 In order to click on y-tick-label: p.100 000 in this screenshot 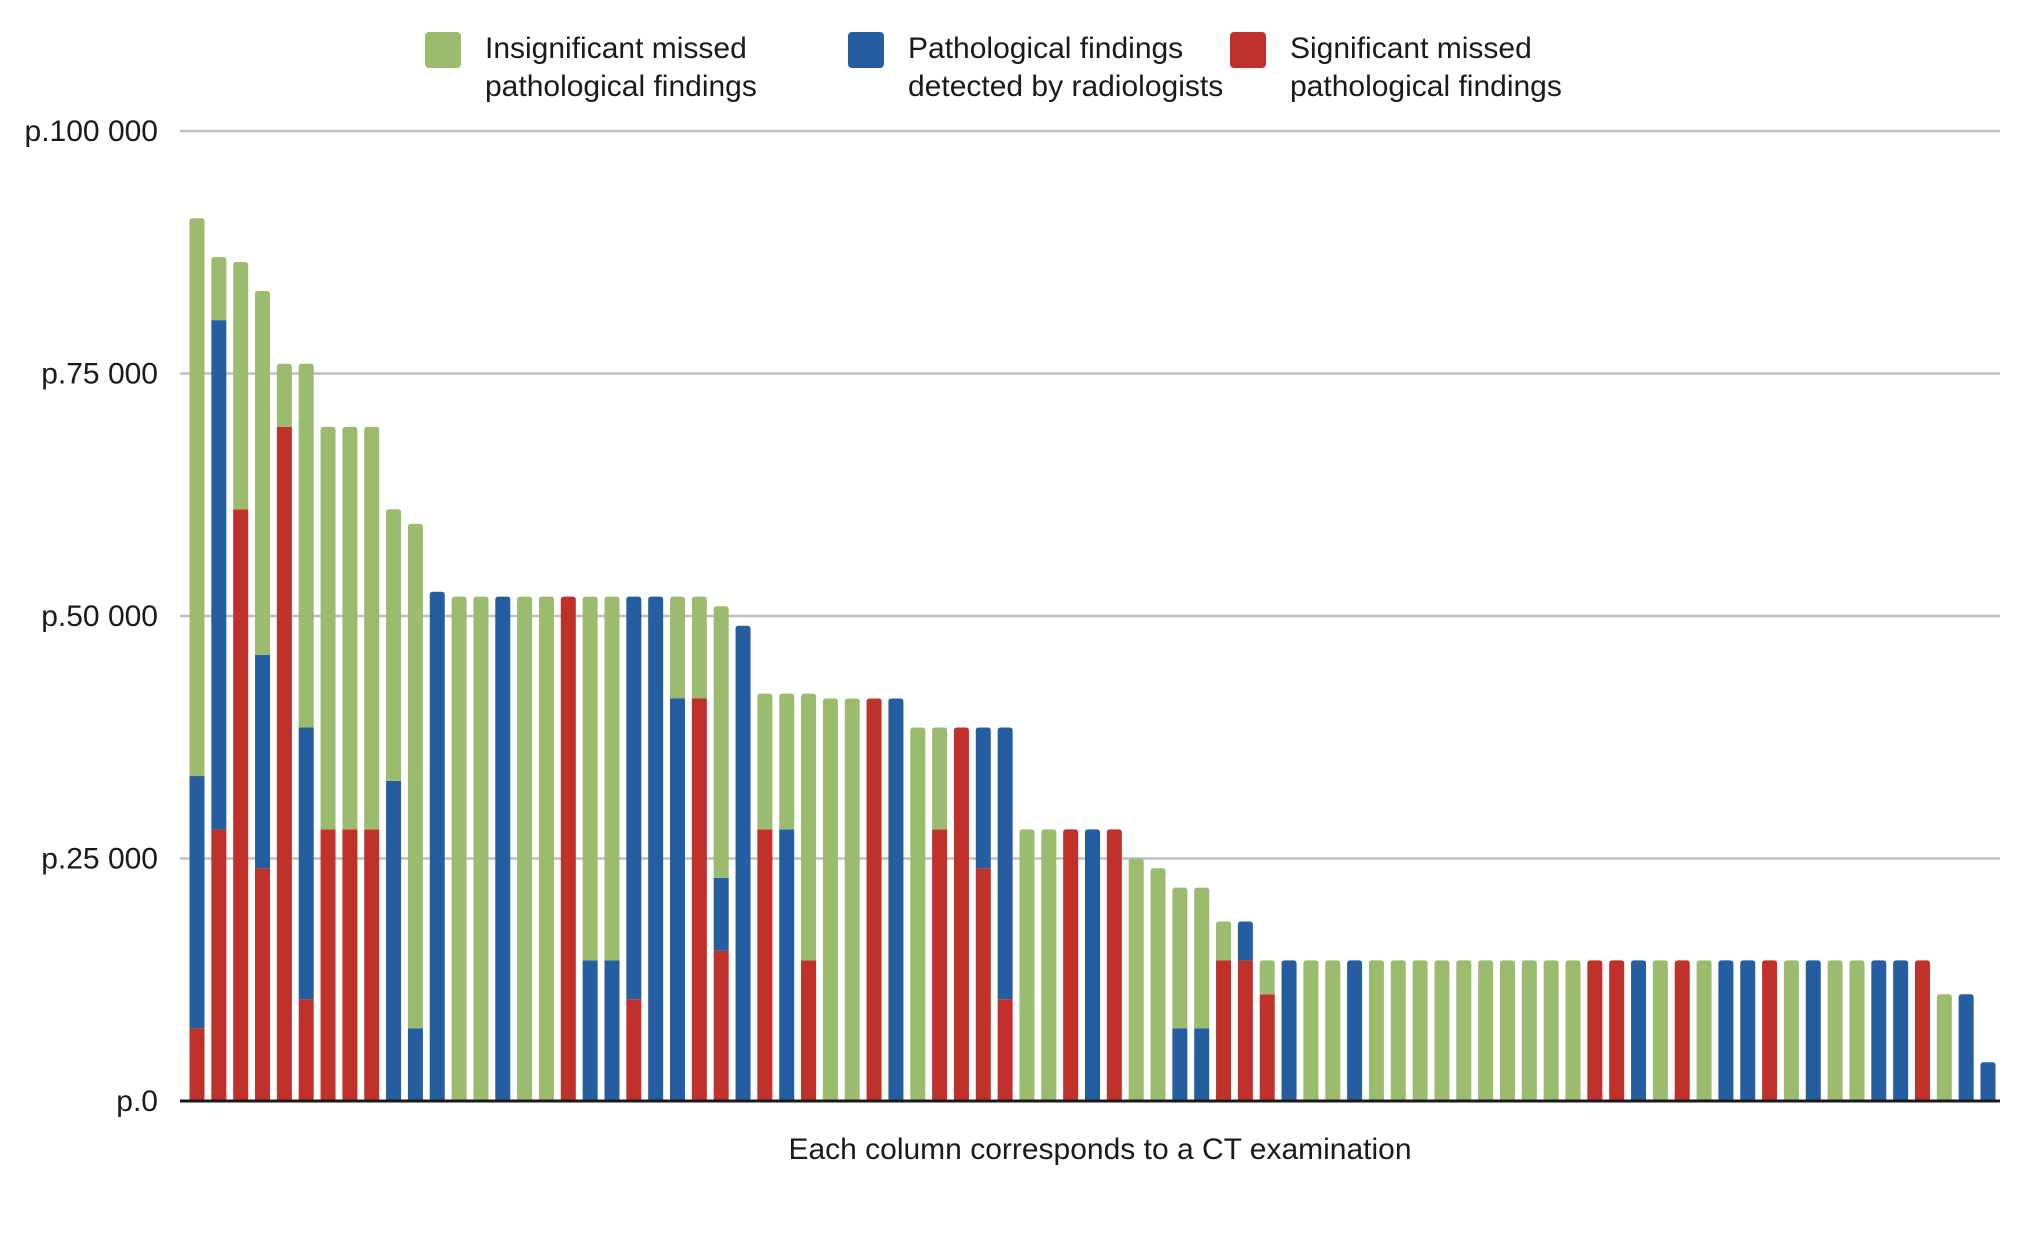, I will do `click(91, 131)`.